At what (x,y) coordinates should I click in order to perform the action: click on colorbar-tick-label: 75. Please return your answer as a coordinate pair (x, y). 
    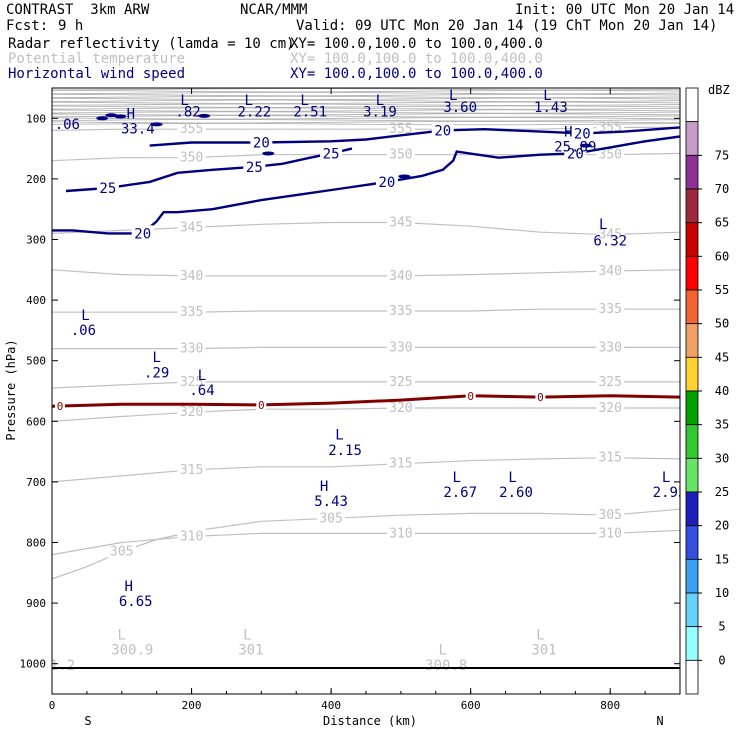
    Looking at the image, I should click on (722, 155).